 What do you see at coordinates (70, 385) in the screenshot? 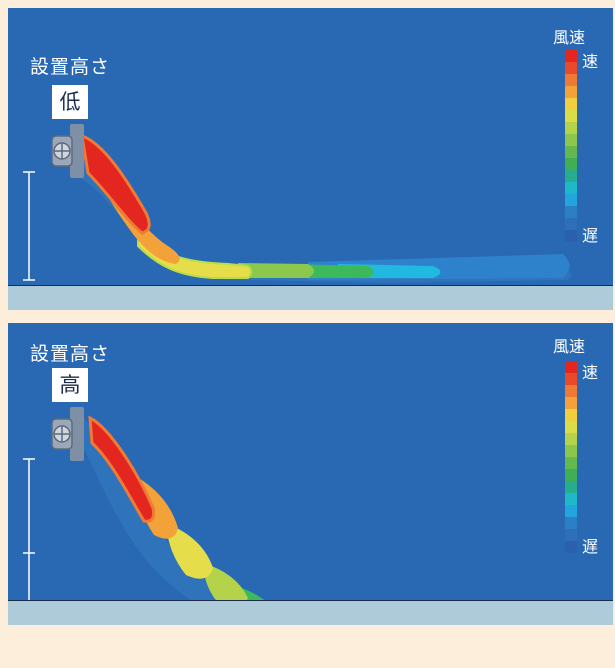
I see `height-badge: 高` at bounding box center [70, 385].